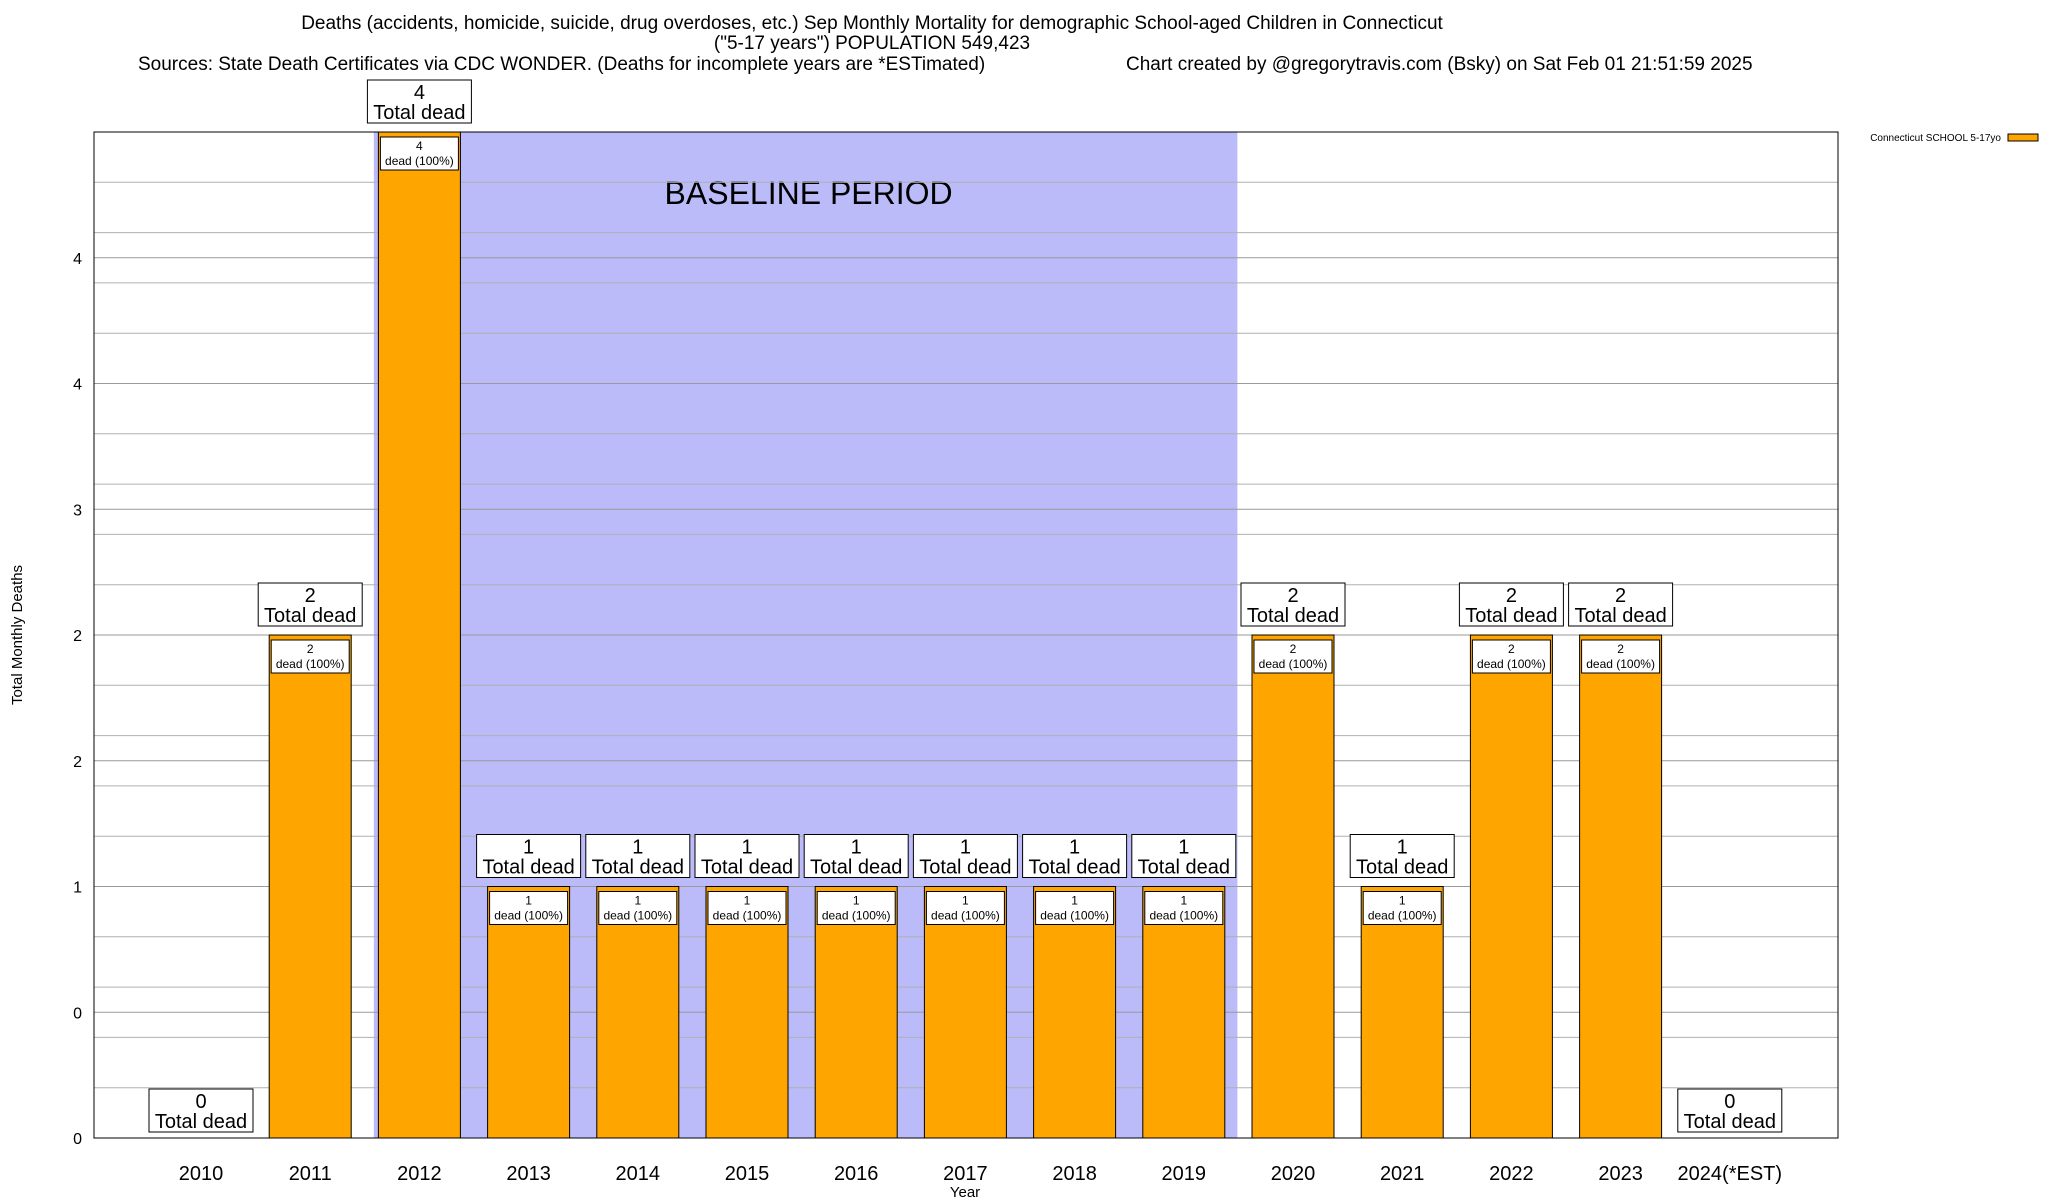  Describe the element at coordinates (1184, 1012) in the screenshot. I see `bar-2019` at that location.